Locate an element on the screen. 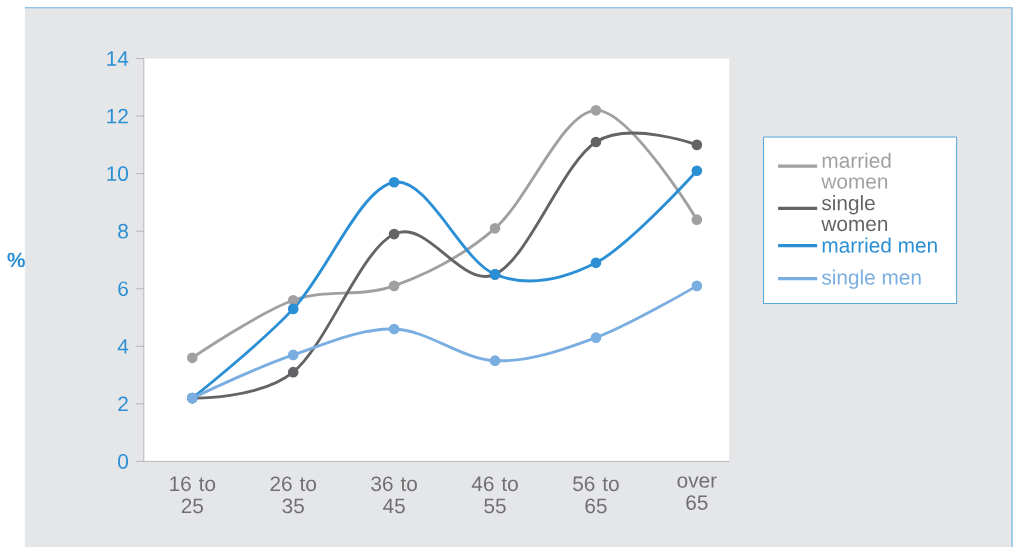  x-tick-label: 16 to 25 is located at coordinates (193, 495).